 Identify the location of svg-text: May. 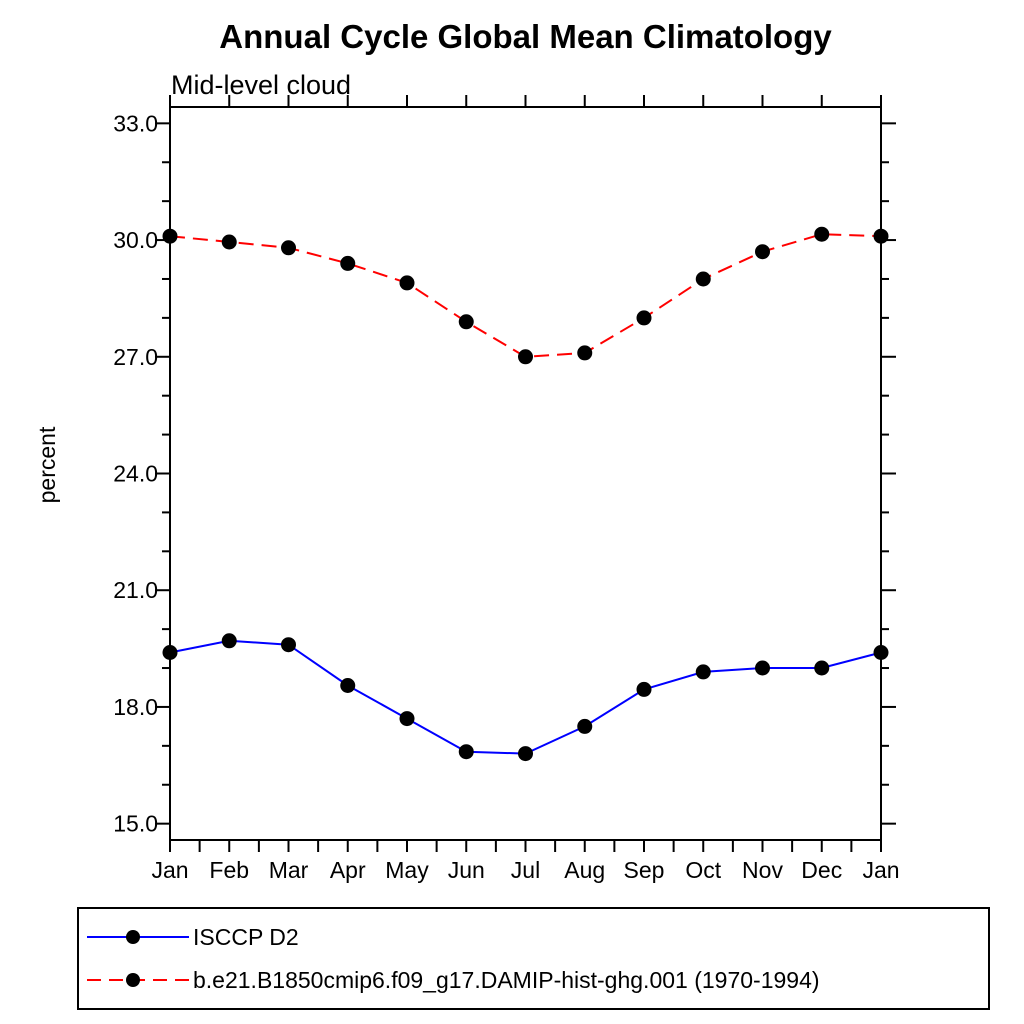
(407, 870).